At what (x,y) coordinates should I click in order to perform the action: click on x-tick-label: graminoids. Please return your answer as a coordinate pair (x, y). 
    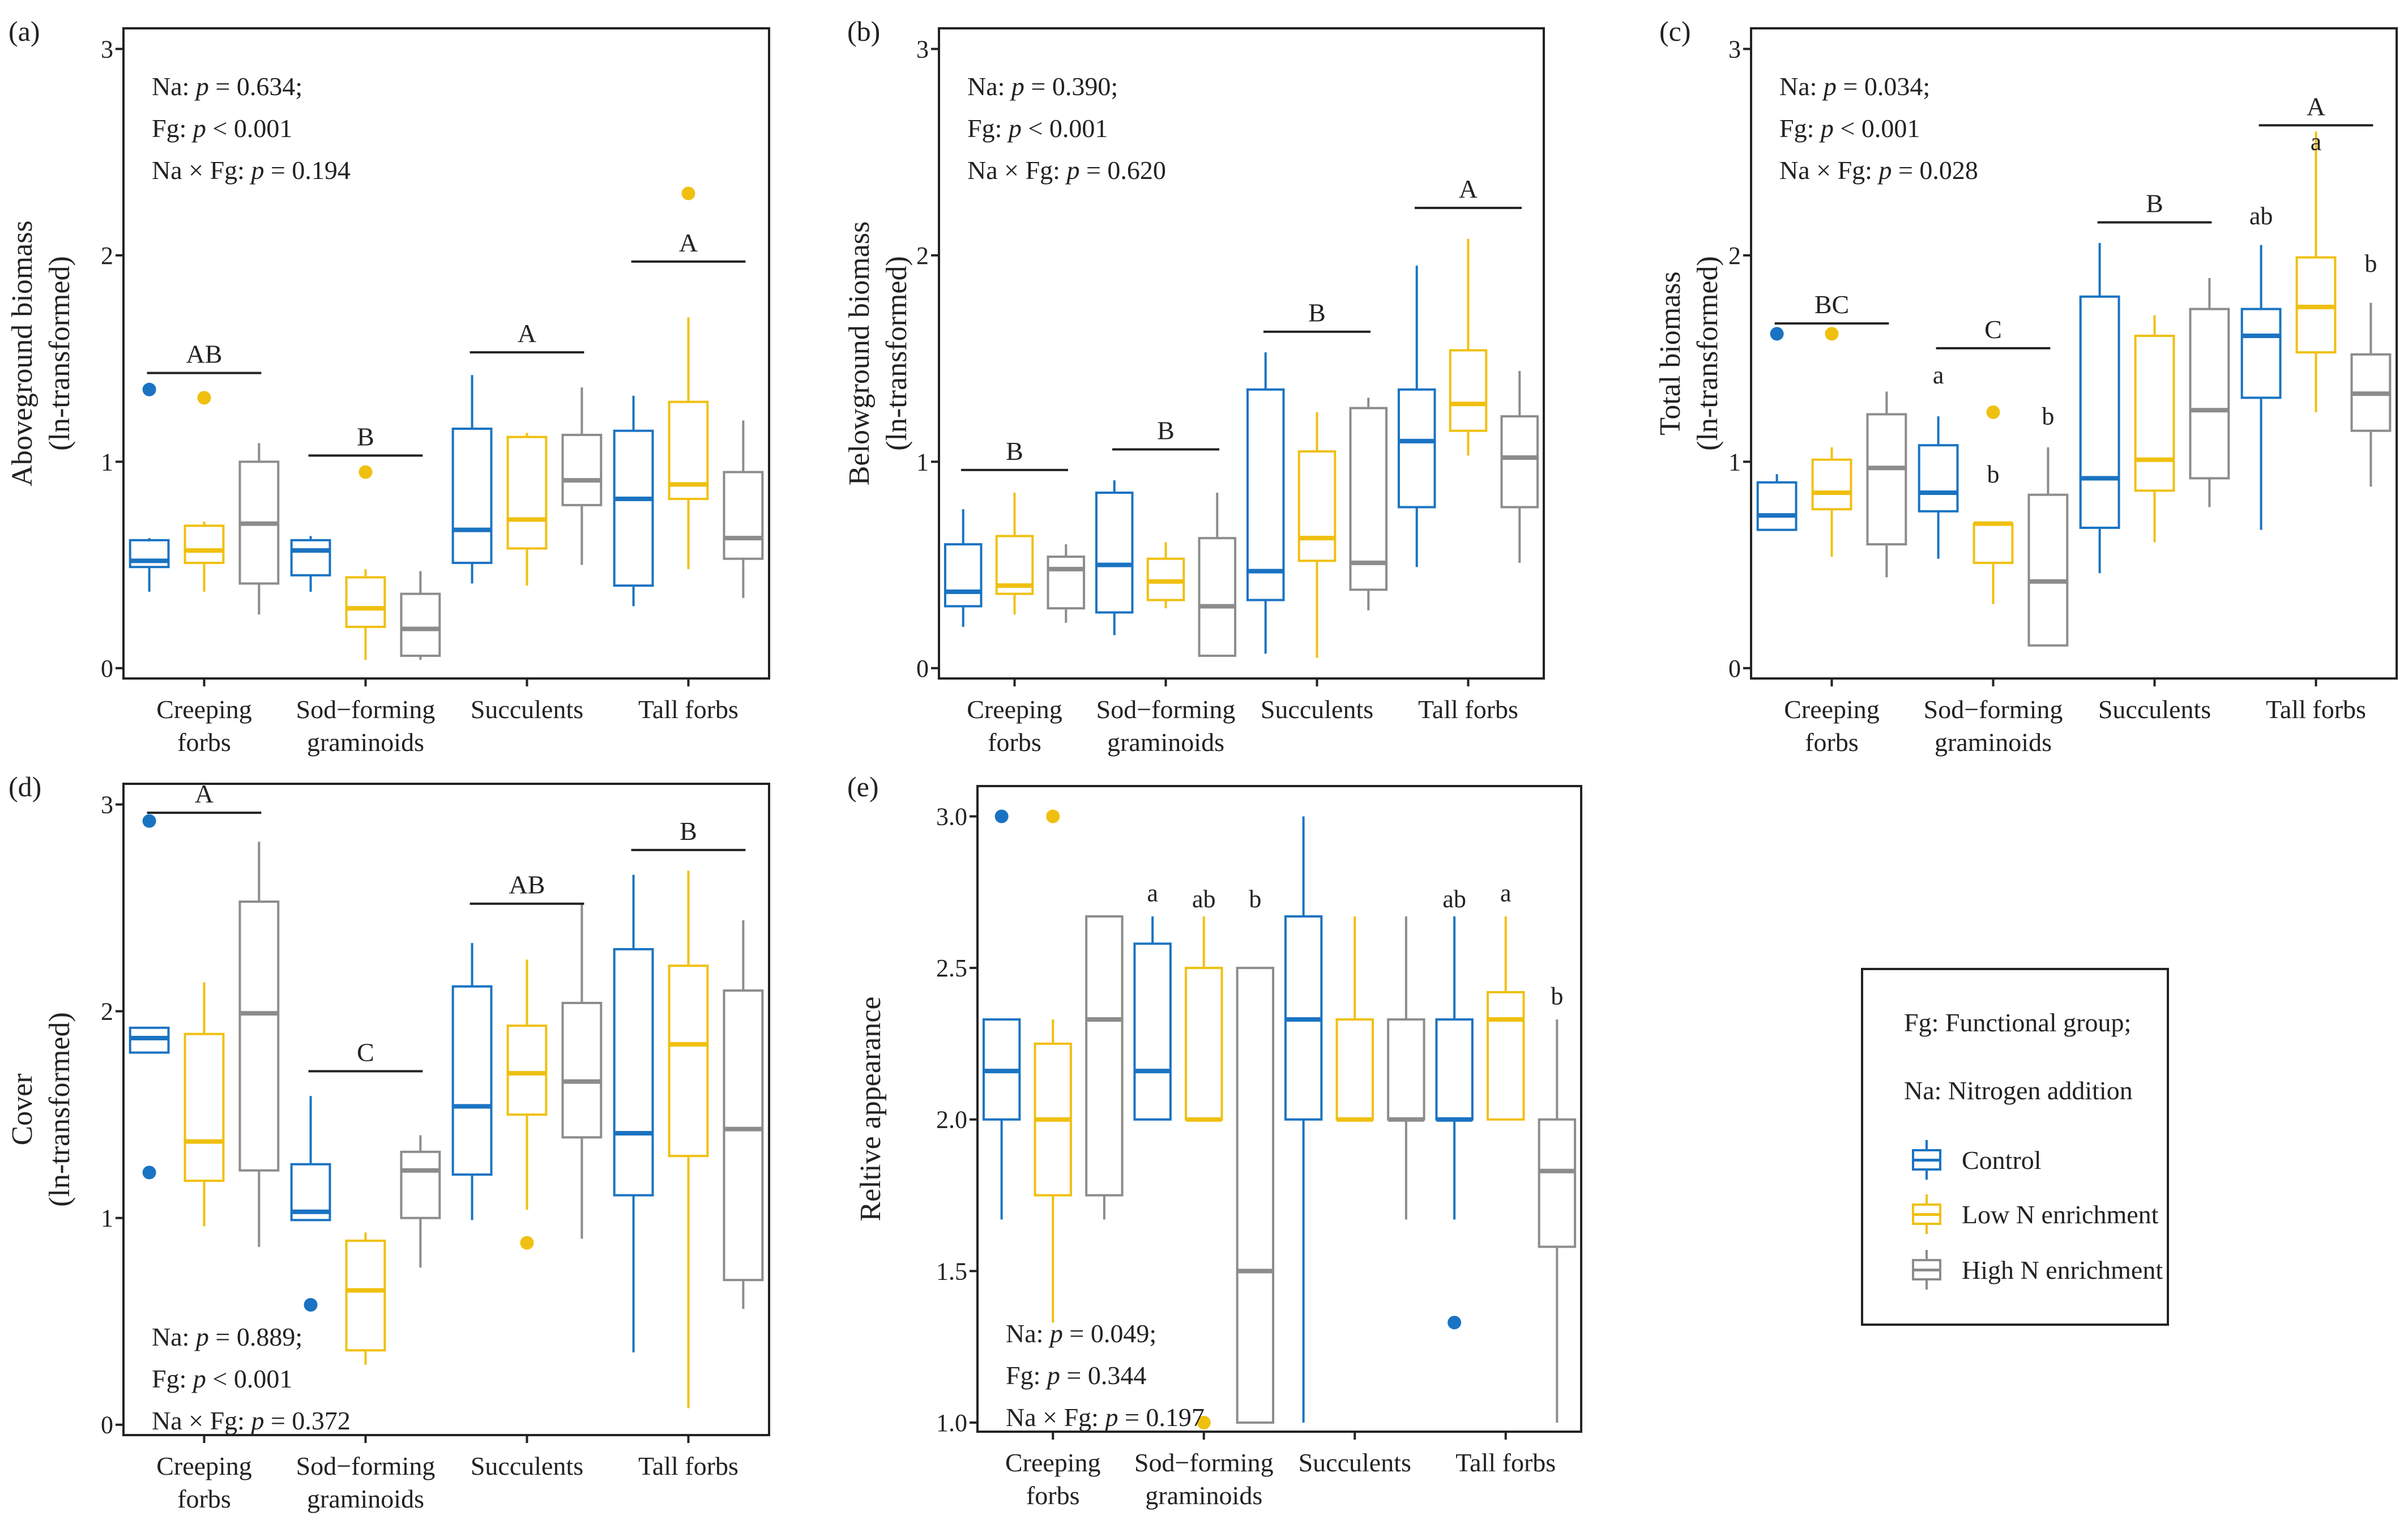
    Looking at the image, I should click on (1994, 743).